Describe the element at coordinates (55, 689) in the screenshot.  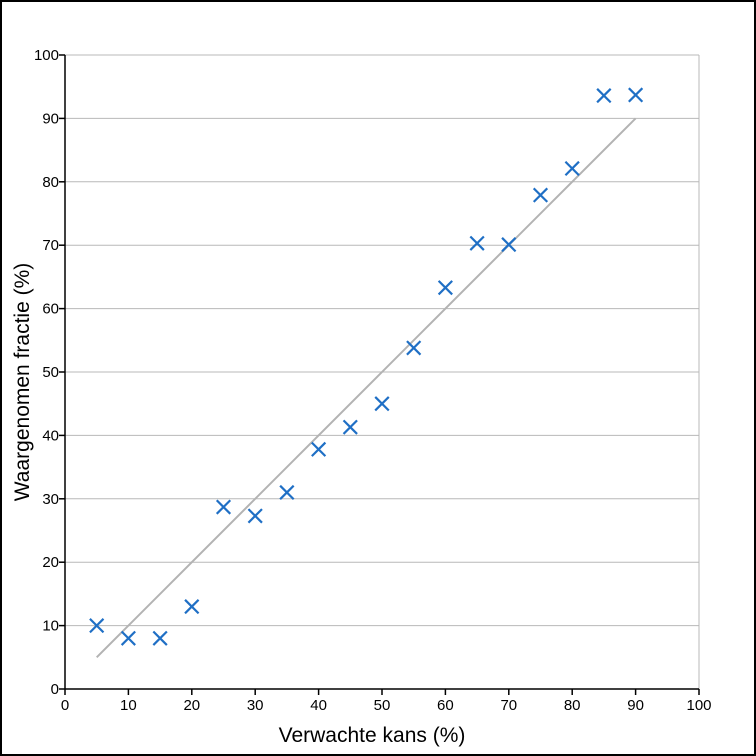
I see `y-tick-label: 0` at that location.